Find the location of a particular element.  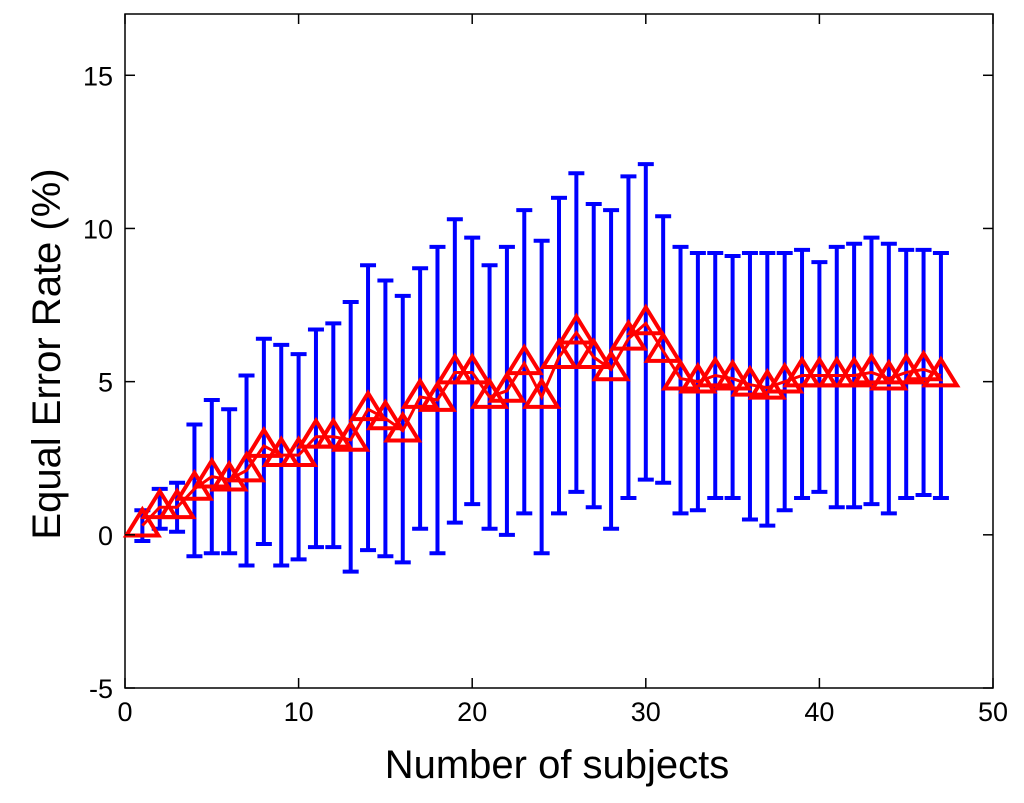

x-tick-label: 50 is located at coordinates (993, 712).